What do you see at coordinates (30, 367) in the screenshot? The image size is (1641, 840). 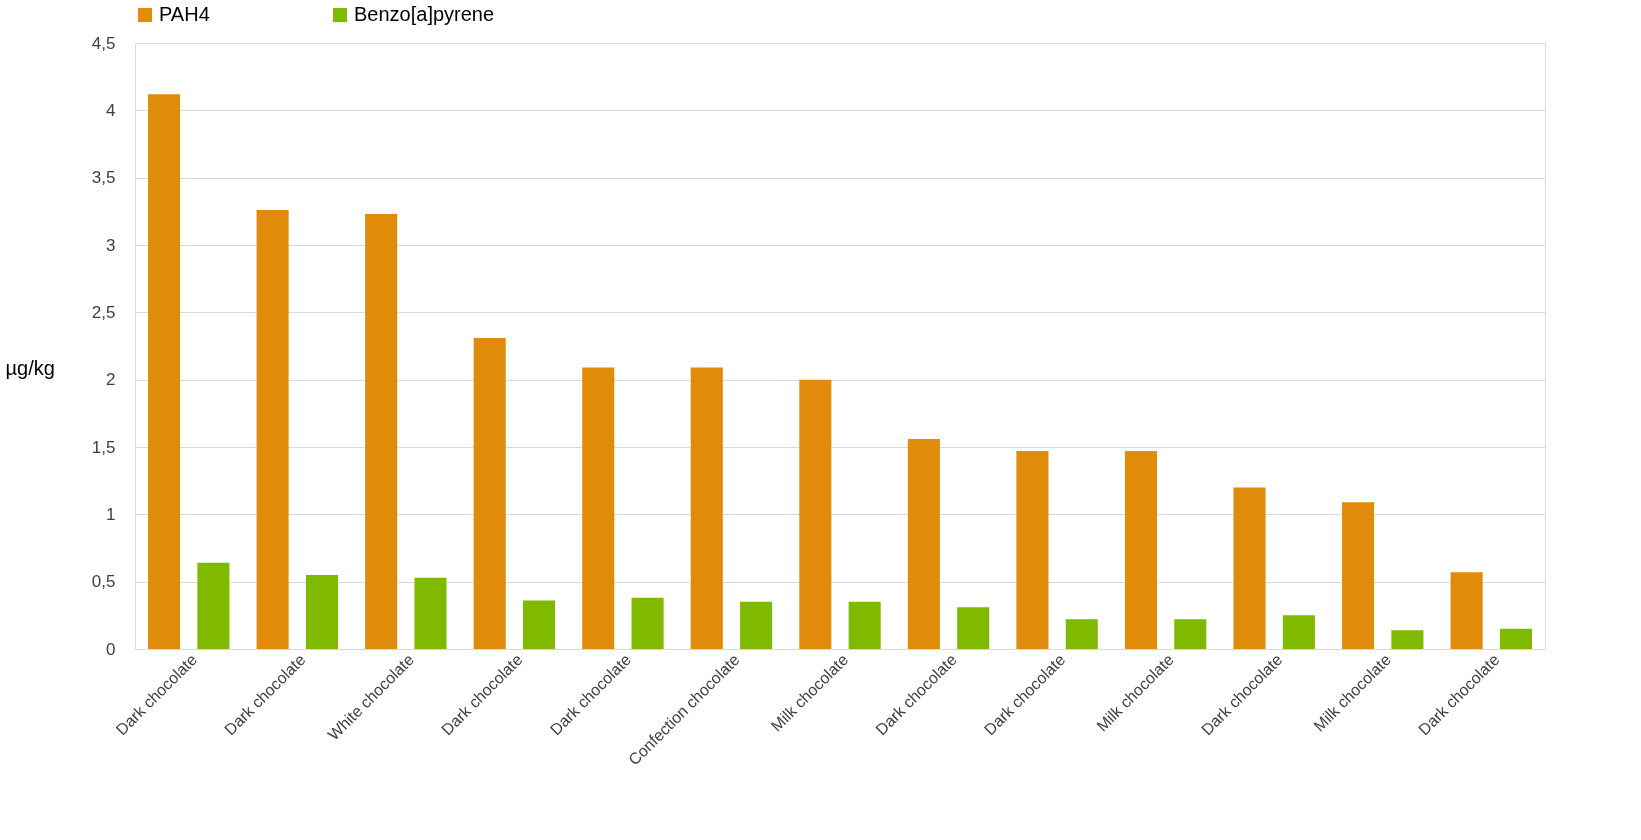 I see `y-axis-title: µg/kg` at bounding box center [30, 367].